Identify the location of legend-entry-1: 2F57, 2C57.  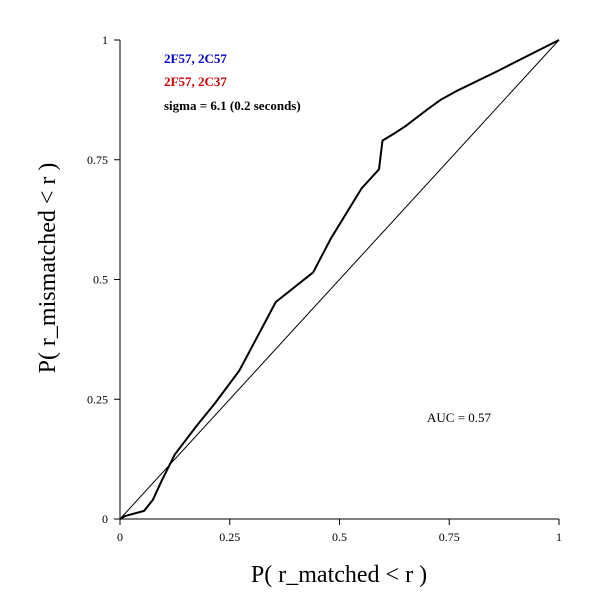
(195, 58).